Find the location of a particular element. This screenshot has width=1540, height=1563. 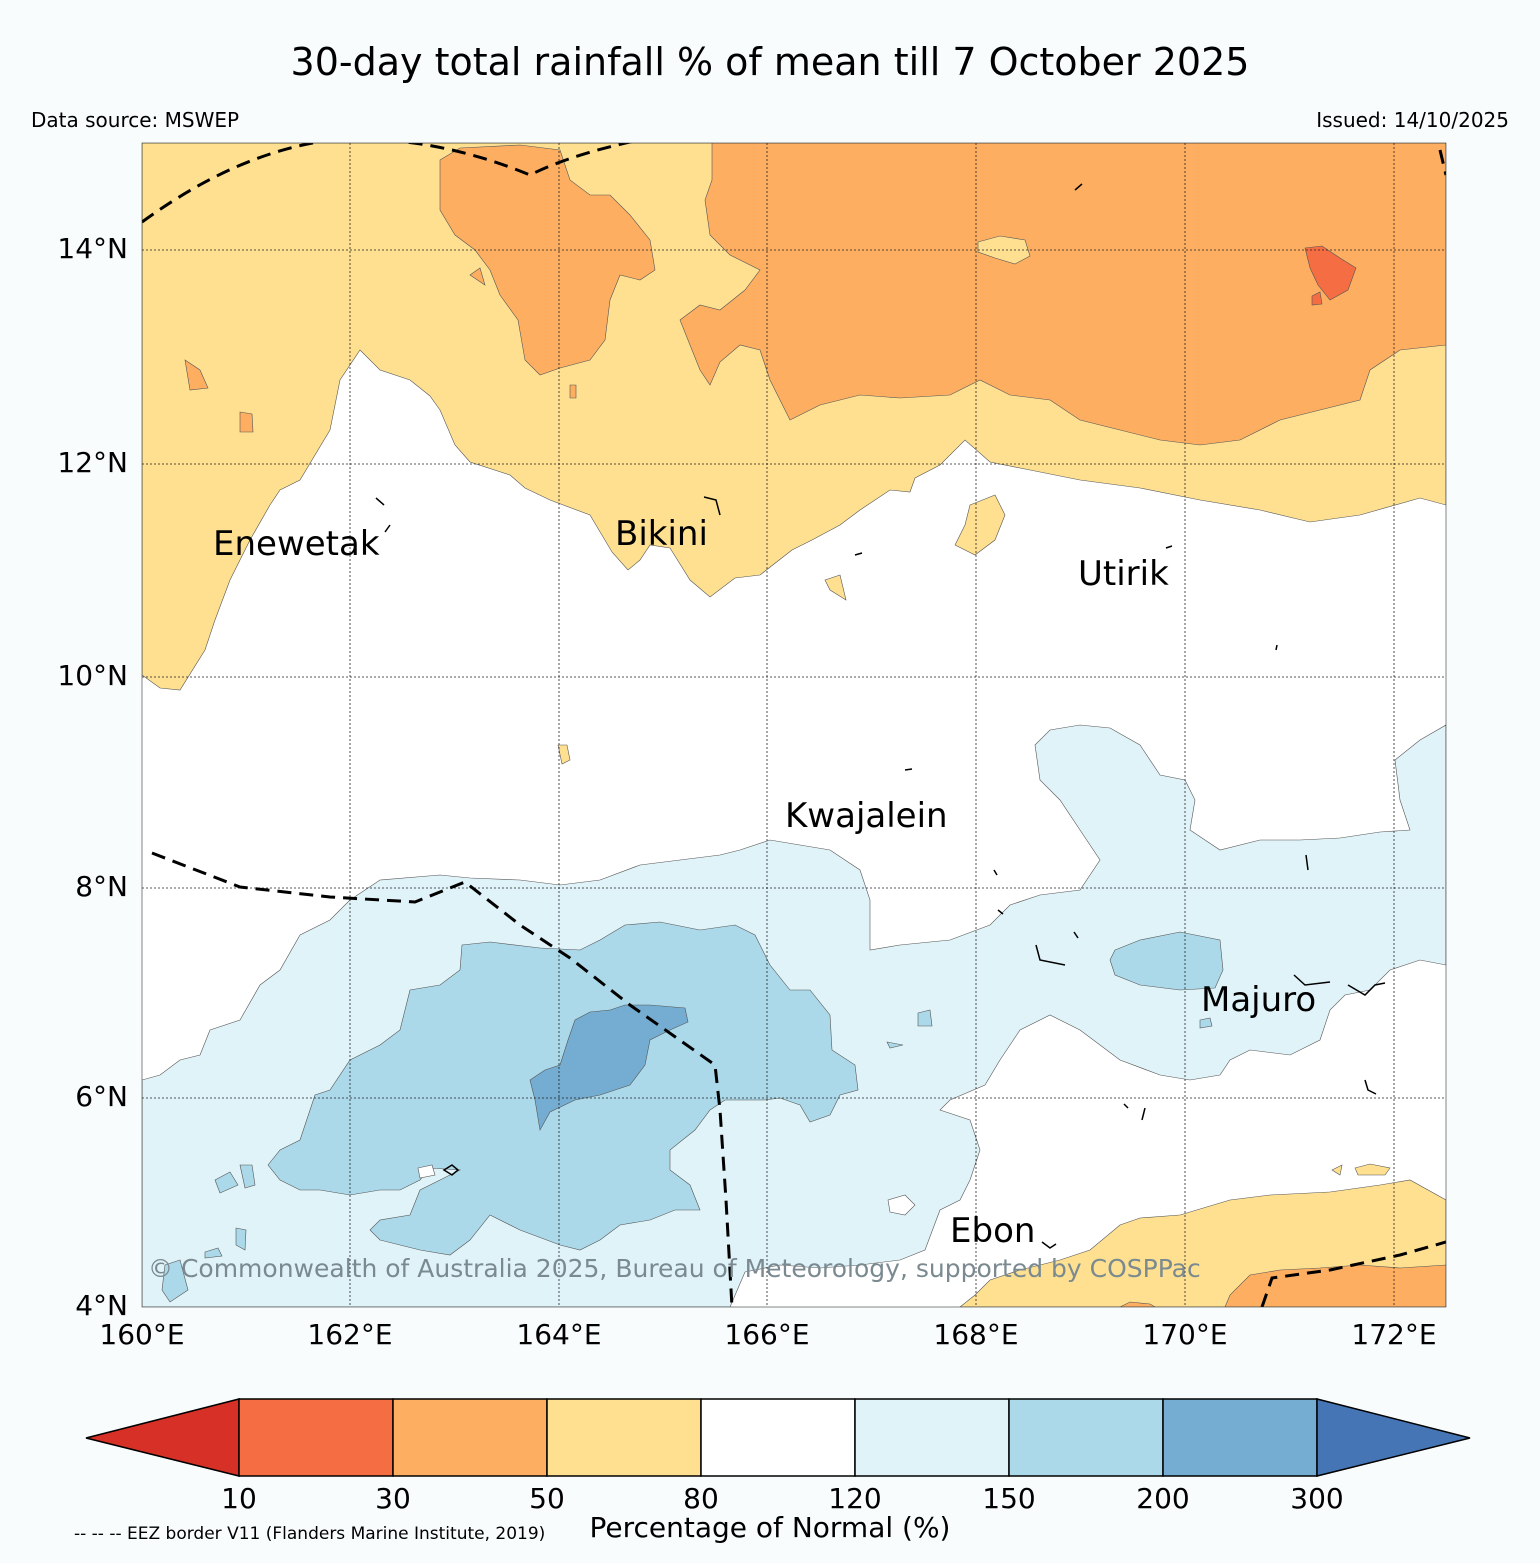

lat-label-4n: 4°N is located at coordinates (101, 1305).